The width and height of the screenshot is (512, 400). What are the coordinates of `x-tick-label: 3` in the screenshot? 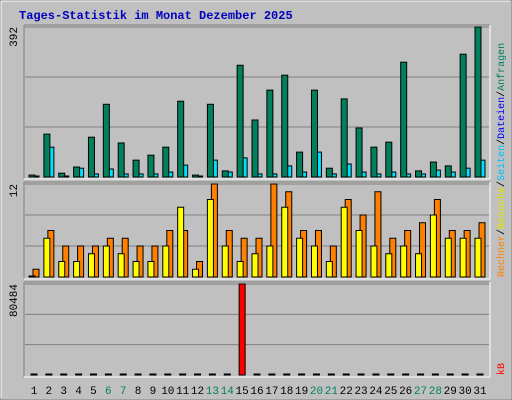 It's located at (63, 392).